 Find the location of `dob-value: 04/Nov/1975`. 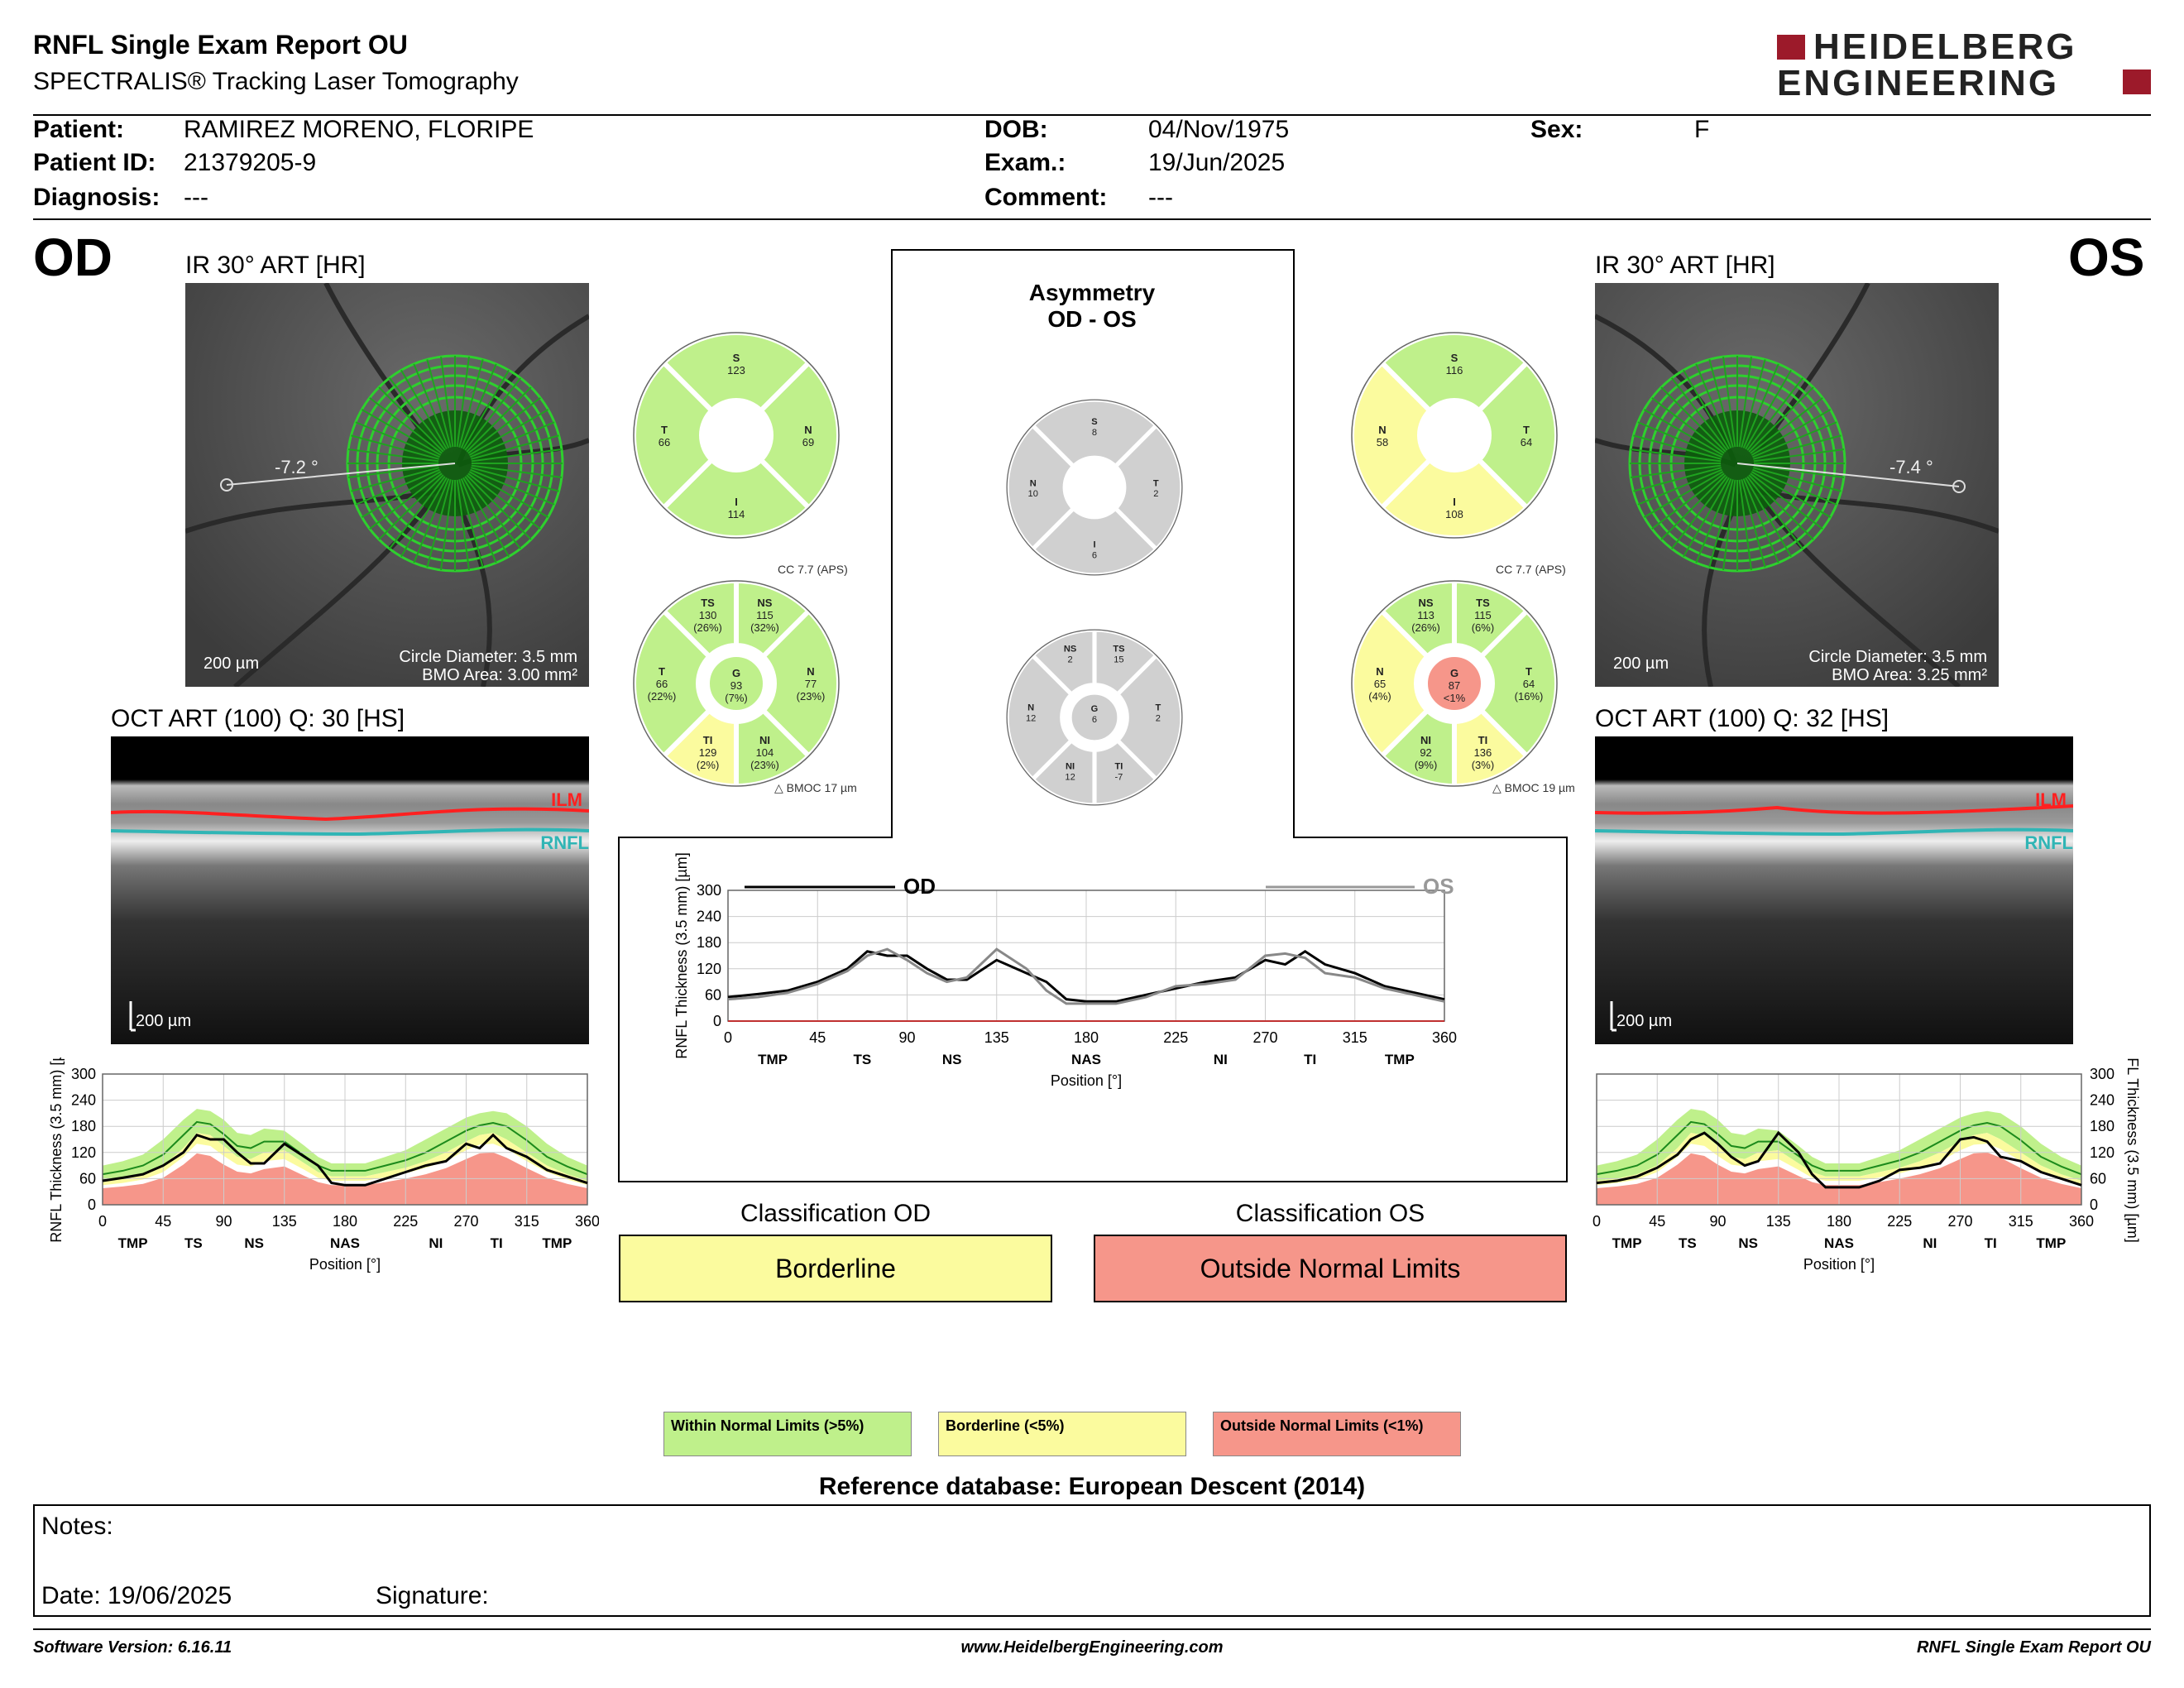

dob-value: 04/Nov/1975 is located at coordinates (1219, 129).